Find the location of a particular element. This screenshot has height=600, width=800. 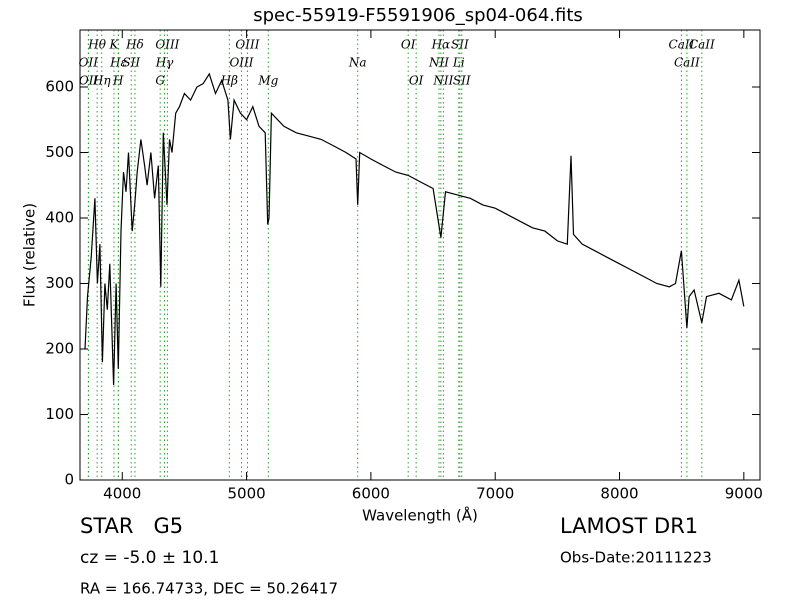

spectral-line-label: Hδ is located at coordinates (134, 45).